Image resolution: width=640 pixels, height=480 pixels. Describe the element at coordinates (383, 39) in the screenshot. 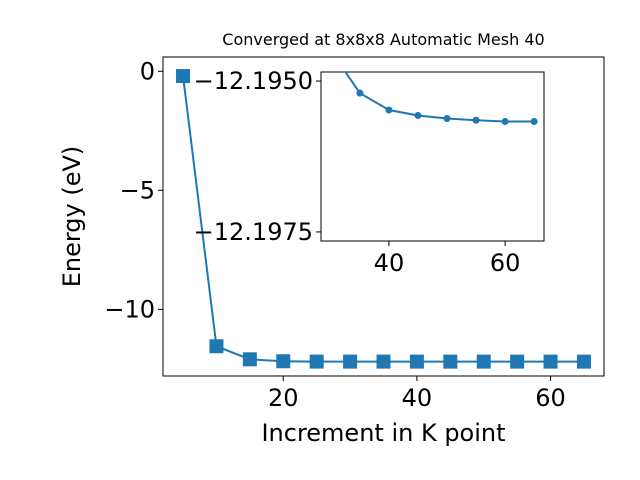

I see `chart-title: Converged at 8x8x8 Automatic Mesh 40` at that location.